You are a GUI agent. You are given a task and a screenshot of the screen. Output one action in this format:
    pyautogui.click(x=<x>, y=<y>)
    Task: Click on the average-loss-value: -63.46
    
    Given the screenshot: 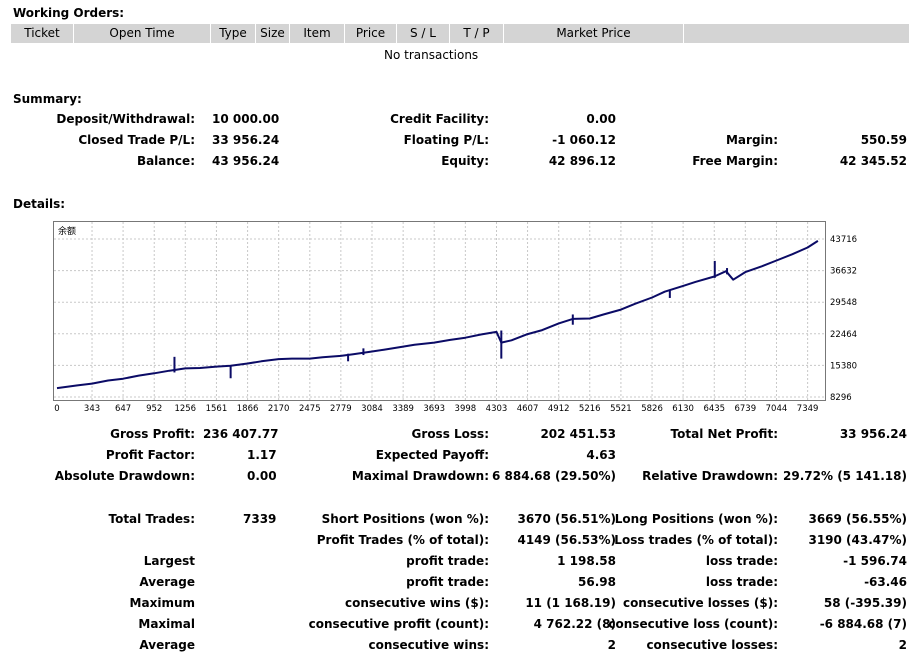 What is the action you would take?
    pyautogui.click(x=885, y=582)
    